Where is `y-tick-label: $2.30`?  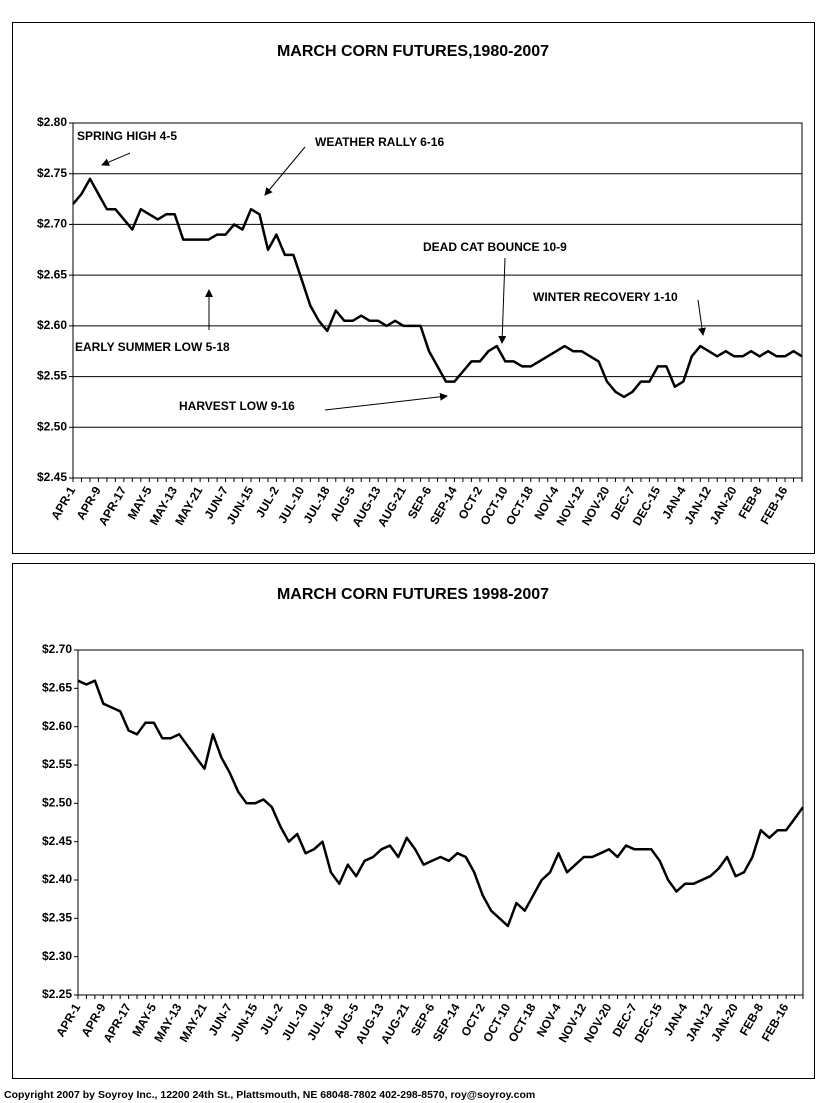 y-tick-label: $2.30 is located at coordinates (57, 956).